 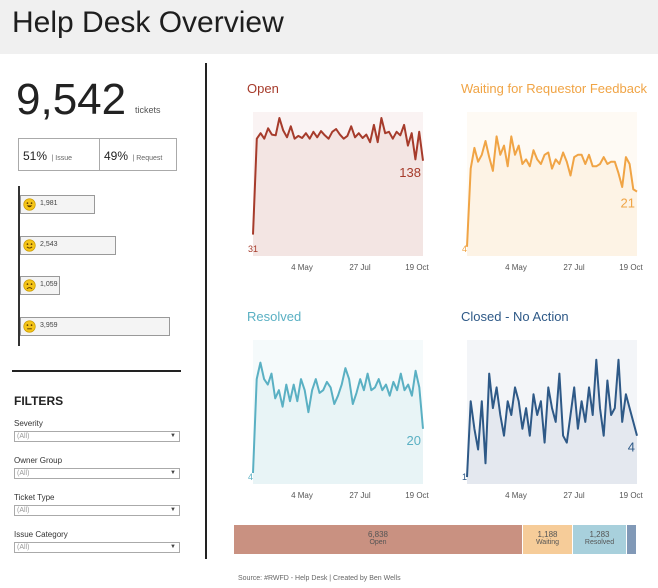 I want to click on filter-severity-value: (All), so click(x=23, y=436).